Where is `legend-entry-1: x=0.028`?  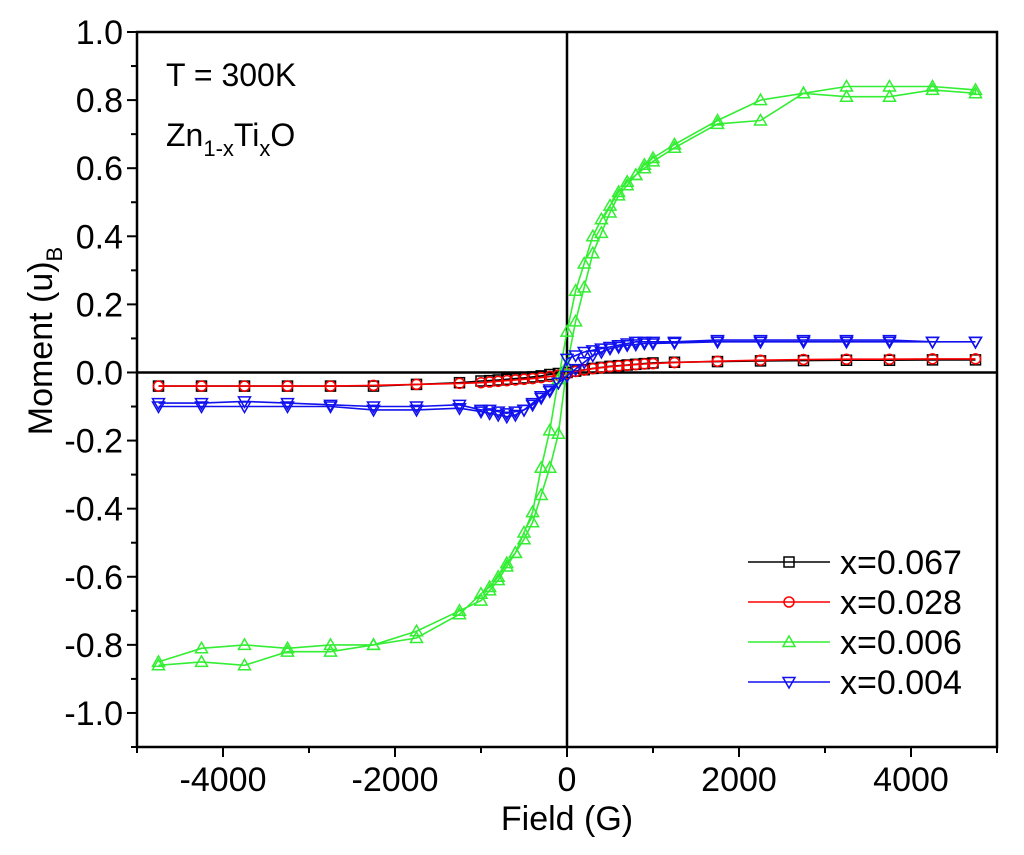 legend-entry-1: x=0.028 is located at coordinates (855, 603).